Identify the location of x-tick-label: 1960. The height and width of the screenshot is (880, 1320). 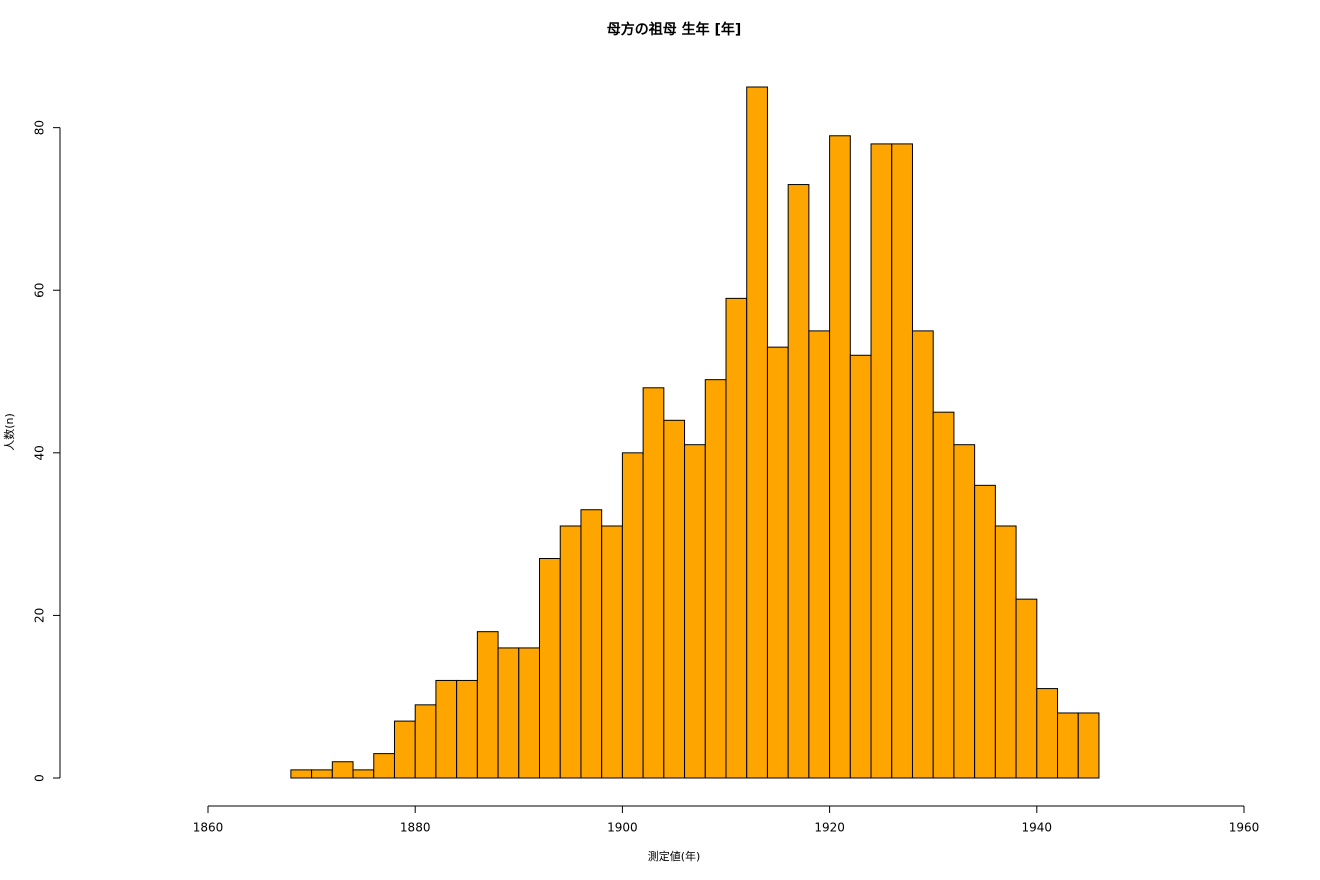
(1244, 828).